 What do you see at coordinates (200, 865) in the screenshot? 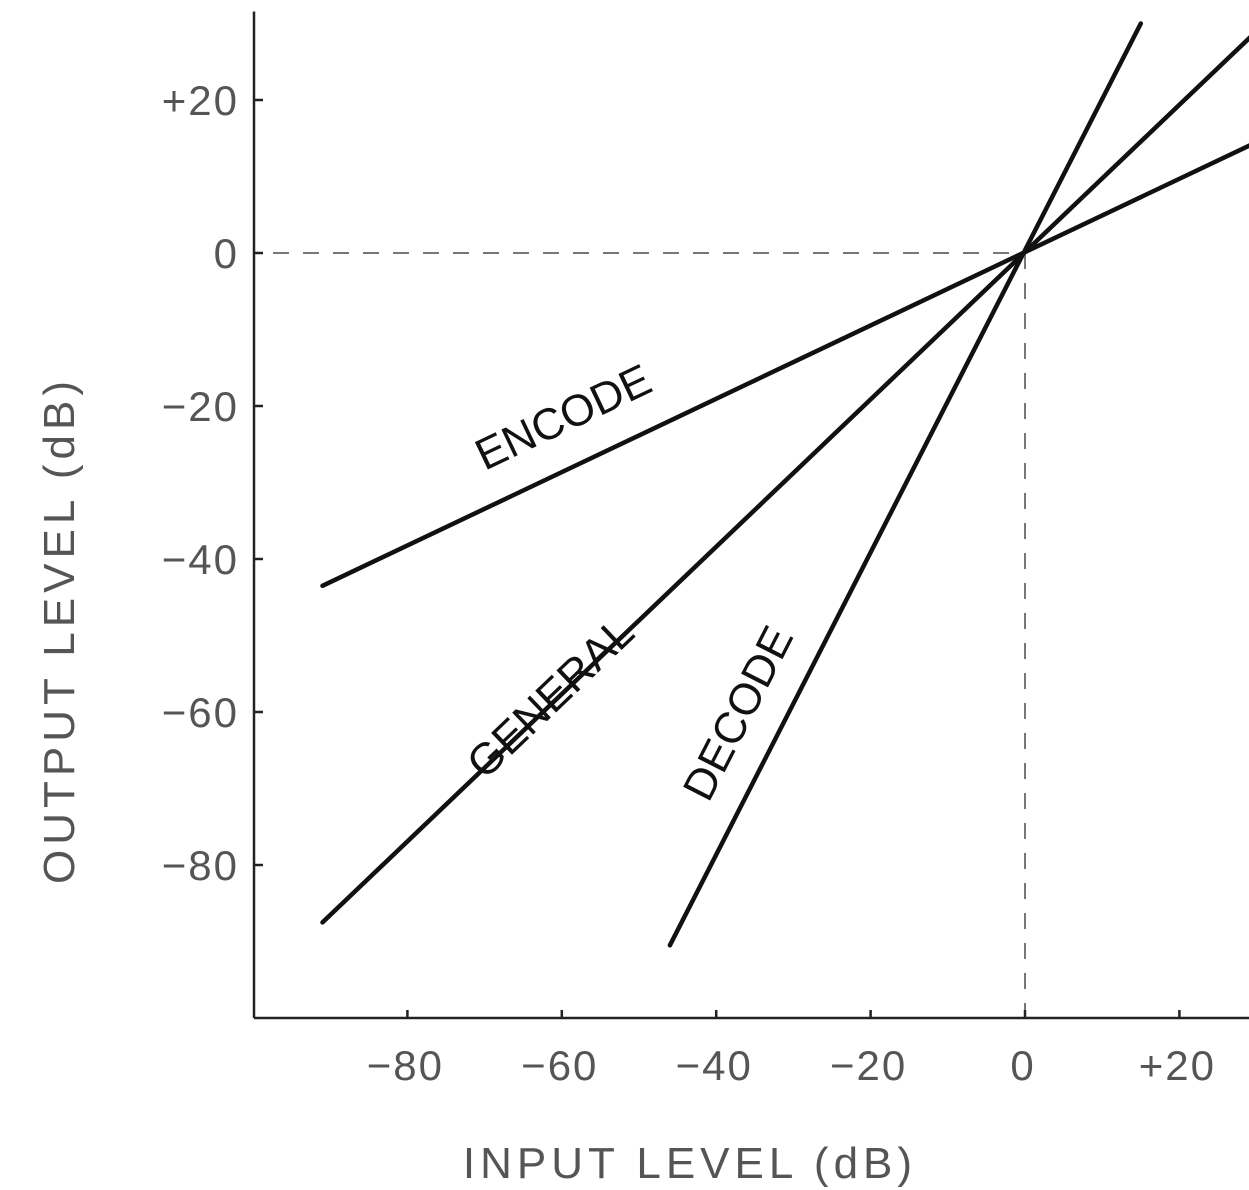
I see `y-tick-label: −80` at bounding box center [200, 865].